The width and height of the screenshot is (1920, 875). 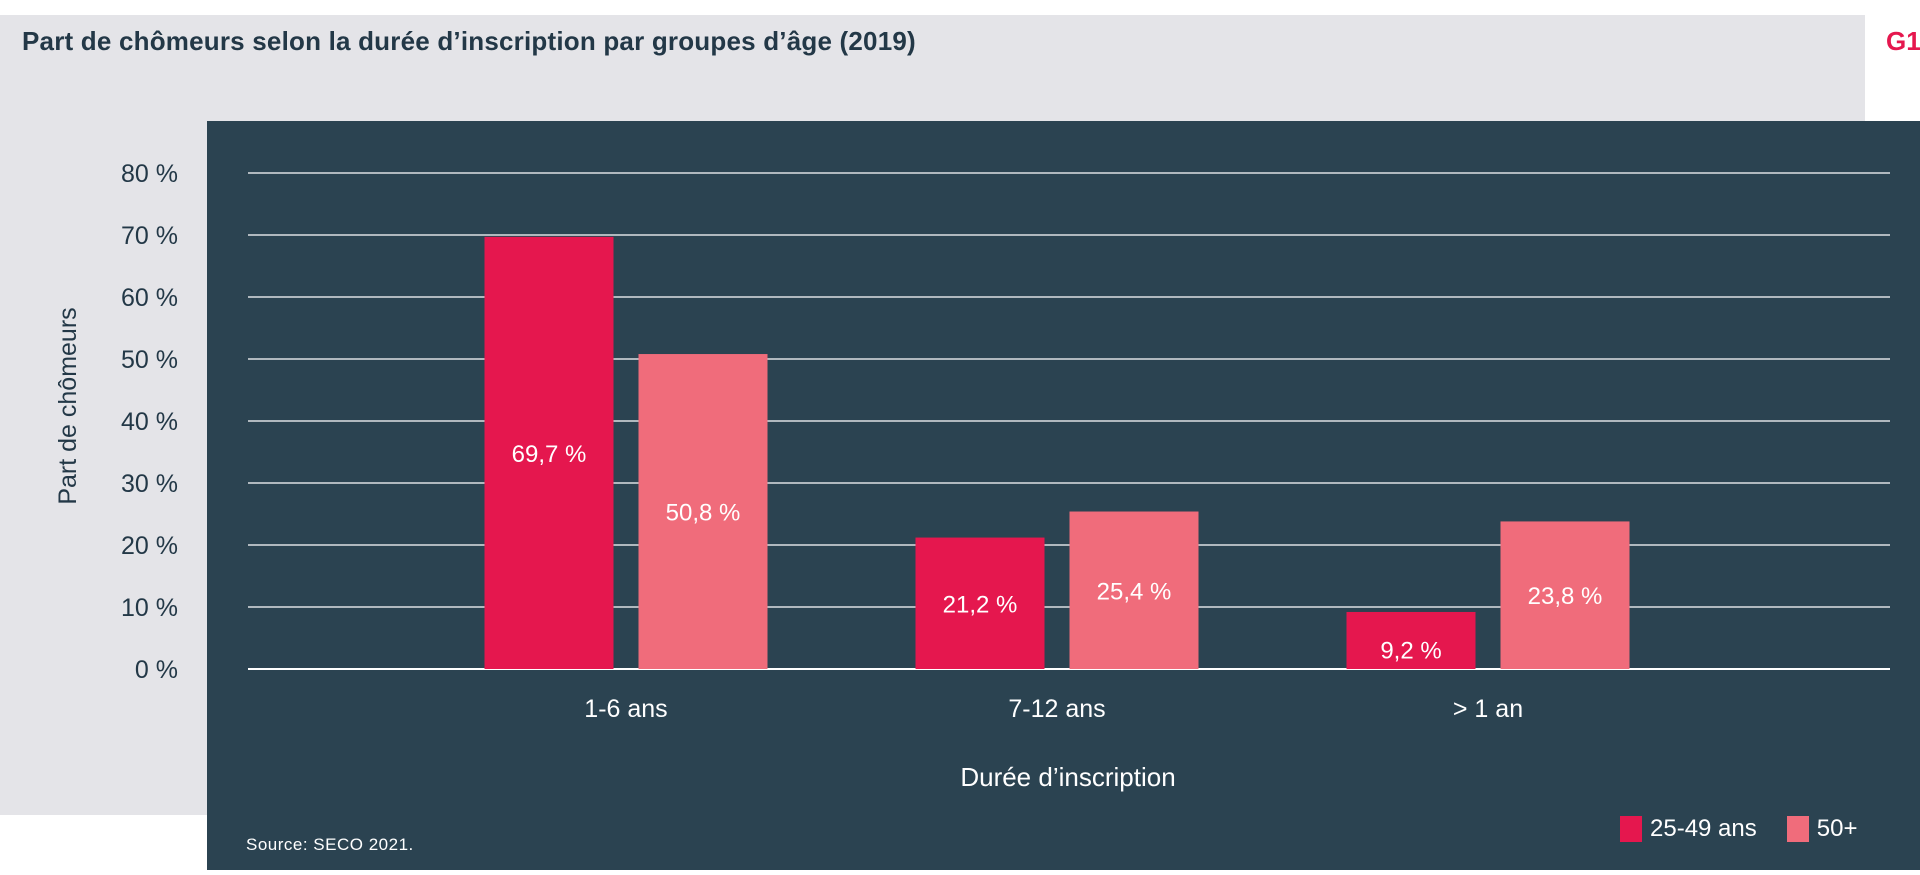 I want to click on data-label: 50,8 %, so click(x=703, y=513).